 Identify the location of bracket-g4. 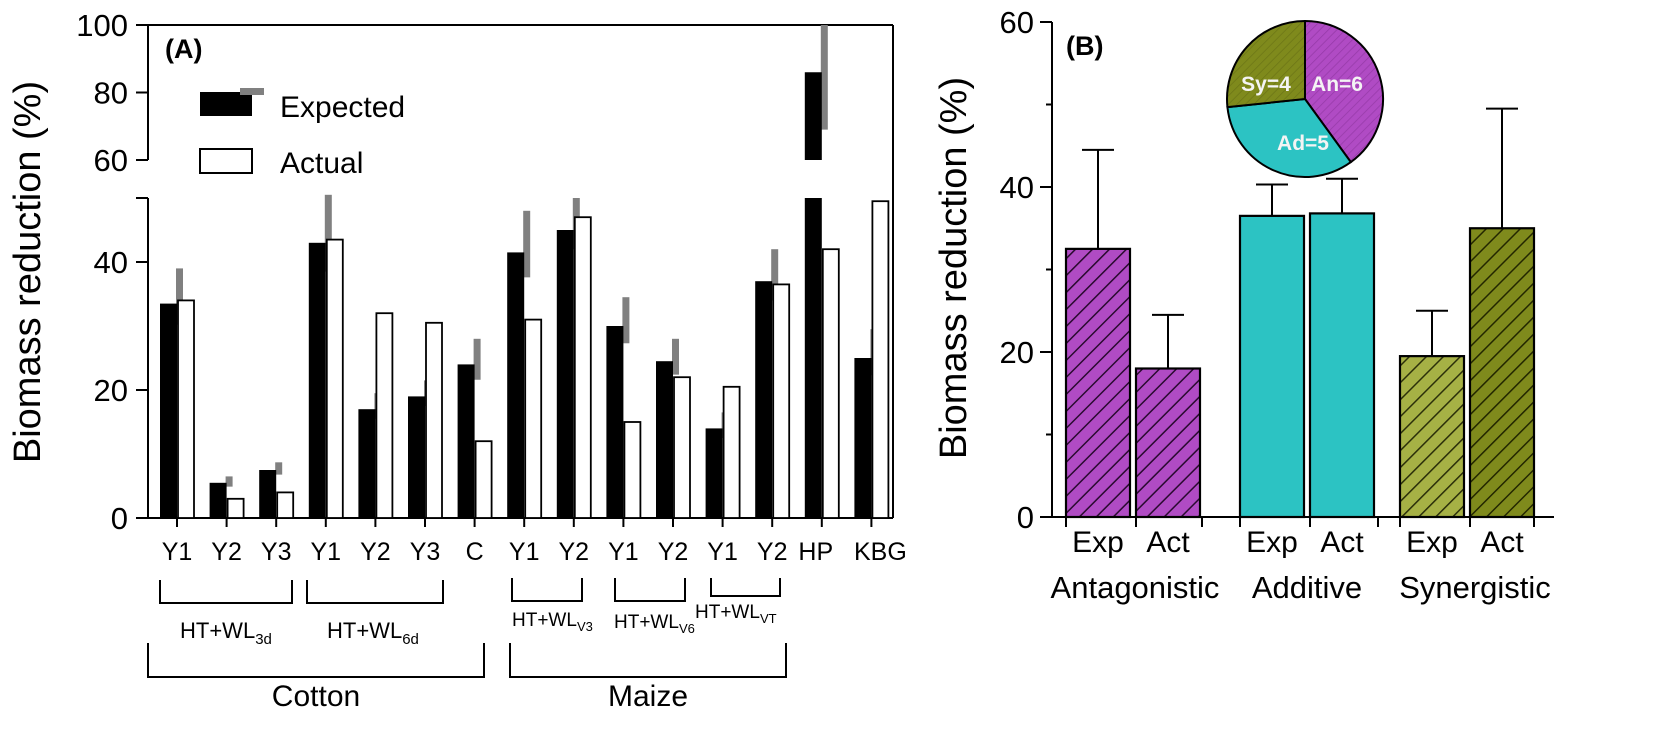
(650, 590).